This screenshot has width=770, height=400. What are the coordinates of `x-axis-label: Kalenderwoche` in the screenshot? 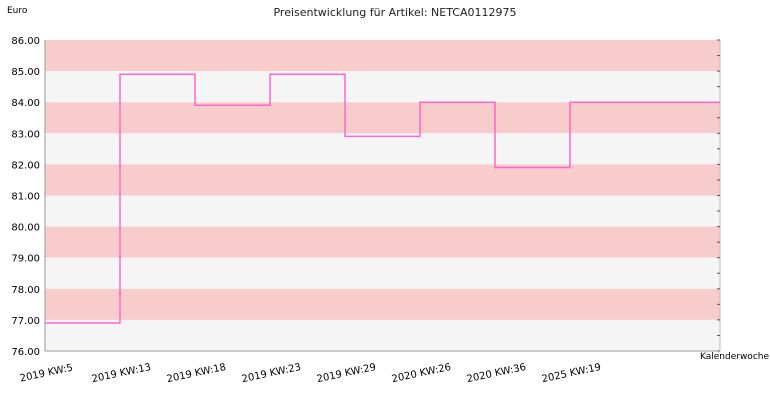 It's located at (734, 357).